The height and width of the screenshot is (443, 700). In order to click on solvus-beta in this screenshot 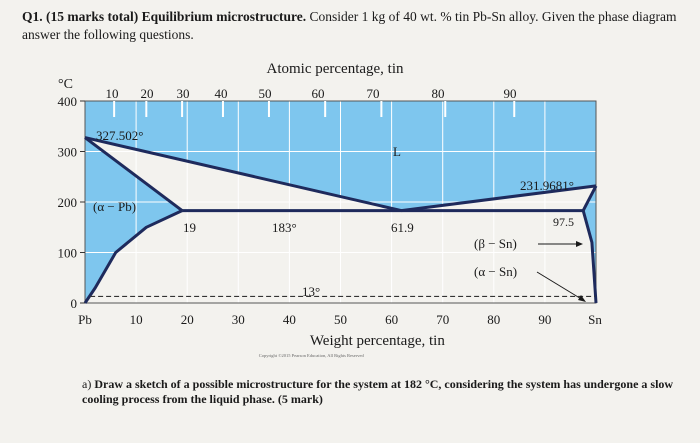, I will do `click(589, 257)`.